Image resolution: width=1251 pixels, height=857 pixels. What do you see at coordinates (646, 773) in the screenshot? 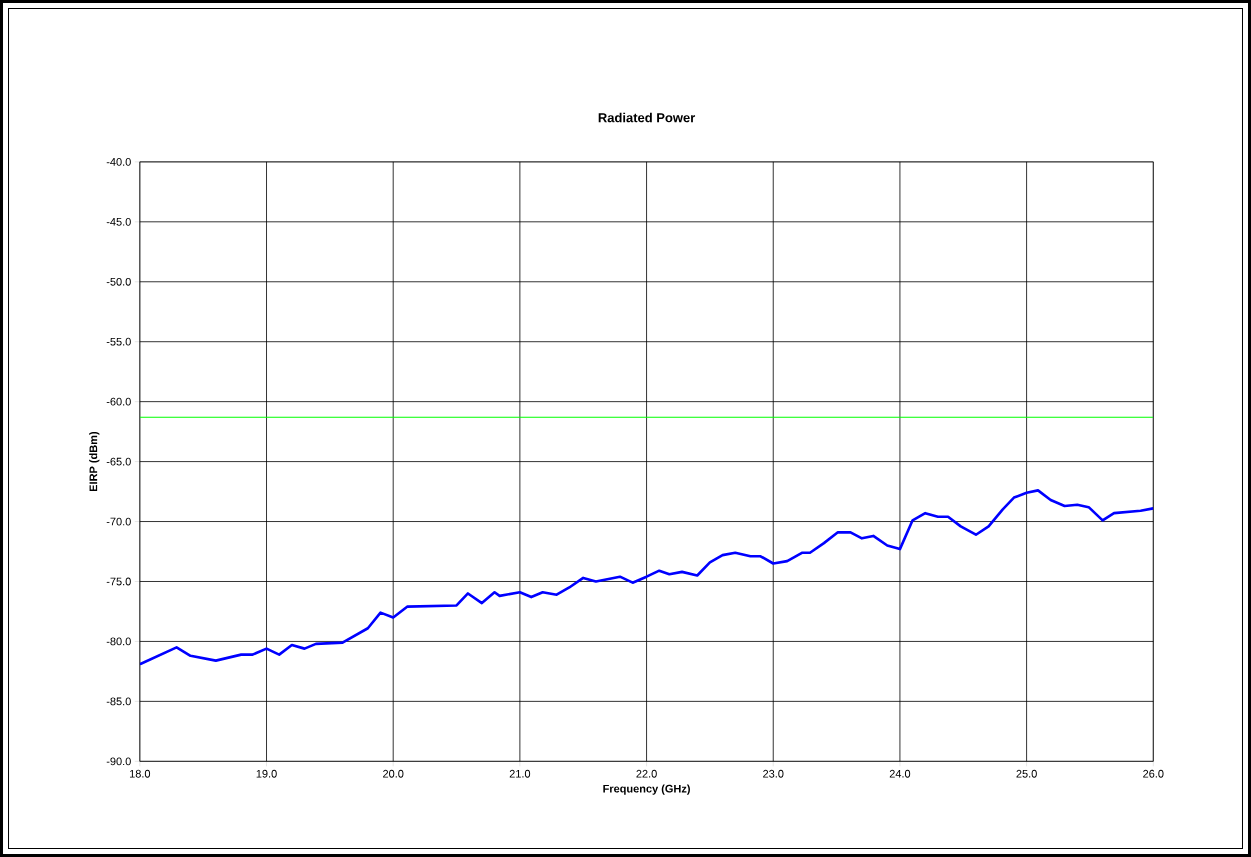
I see `x-tick-label: 22.0` at bounding box center [646, 773].